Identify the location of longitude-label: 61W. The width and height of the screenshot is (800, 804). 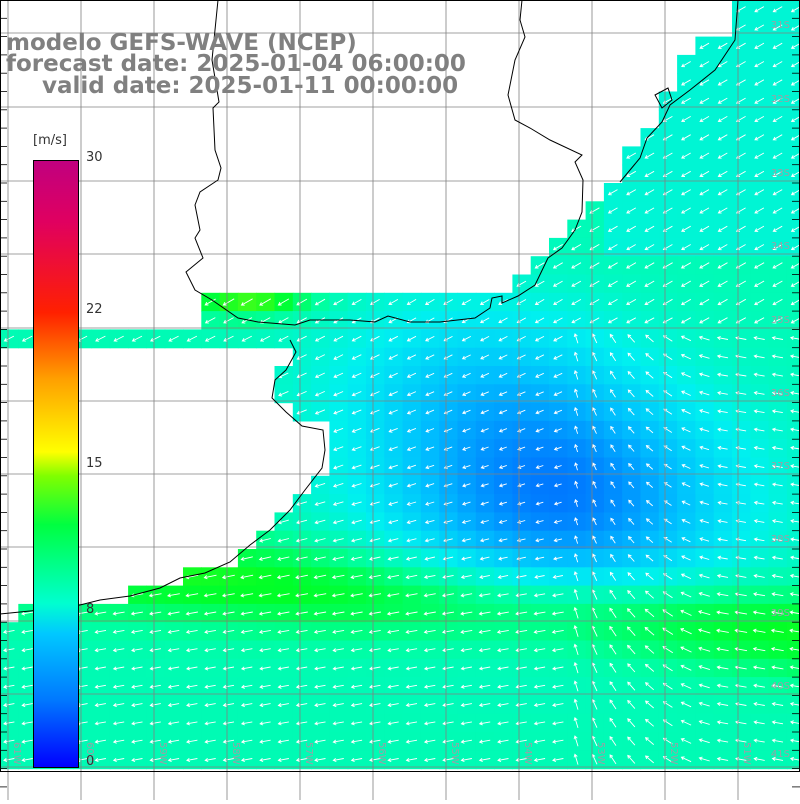
(16, 753).